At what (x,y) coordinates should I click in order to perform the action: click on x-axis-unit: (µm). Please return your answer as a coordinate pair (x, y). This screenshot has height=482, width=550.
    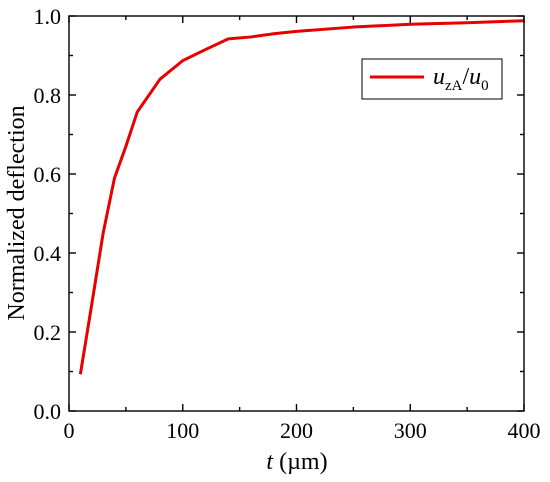
    Looking at the image, I should click on (300, 462).